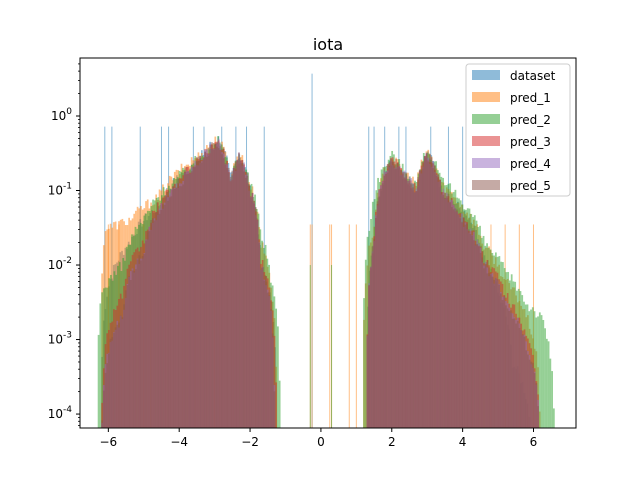 This screenshot has height=480, width=640. Describe the element at coordinates (533, 76) in the screenshot. I see `legend-label-dataset: dataset` at that location.